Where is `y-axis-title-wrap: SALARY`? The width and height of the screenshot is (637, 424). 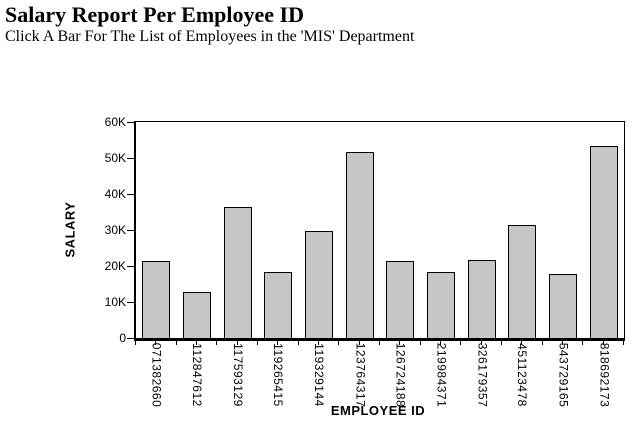 y-axis-title-wrap: SALARY is located at coordinates (70, 229).